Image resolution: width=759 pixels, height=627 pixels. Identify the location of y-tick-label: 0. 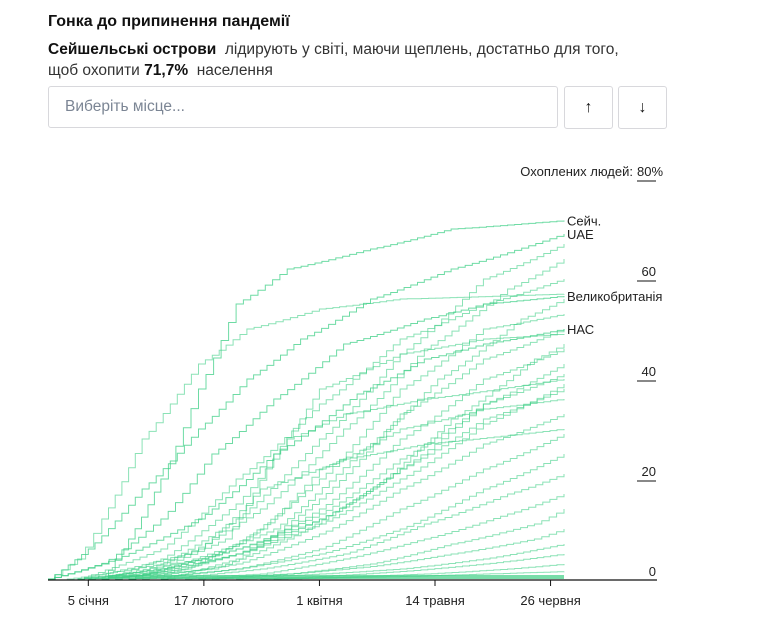
(652, 571).